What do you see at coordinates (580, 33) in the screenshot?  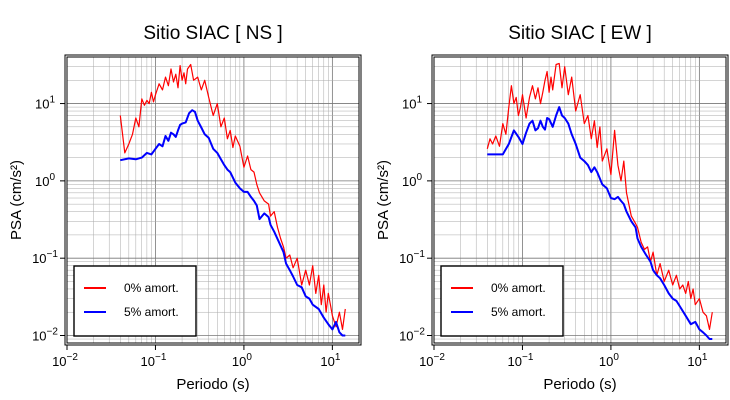 I see `chart-title: Sitio SIAC [ EW ]` at bounding box center [580, 33].